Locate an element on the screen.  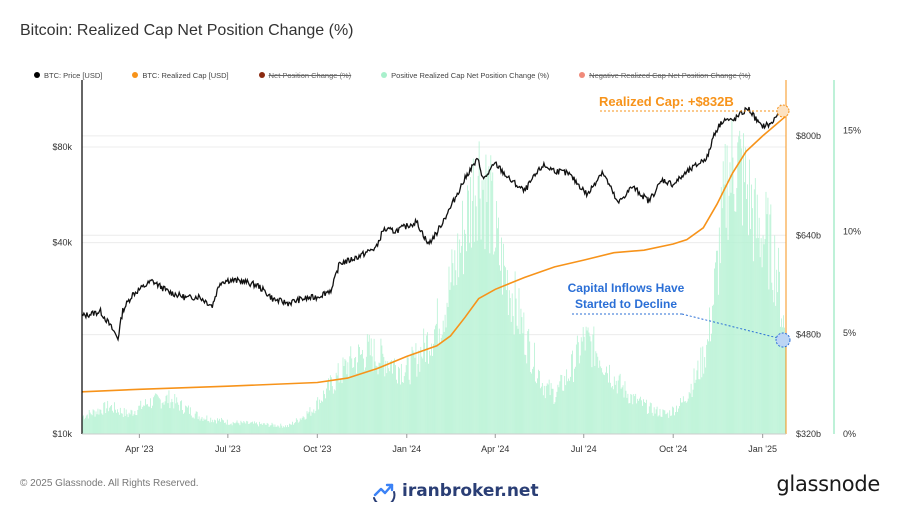
pct-tick-label: 10% is located at coordinates (852, 232).